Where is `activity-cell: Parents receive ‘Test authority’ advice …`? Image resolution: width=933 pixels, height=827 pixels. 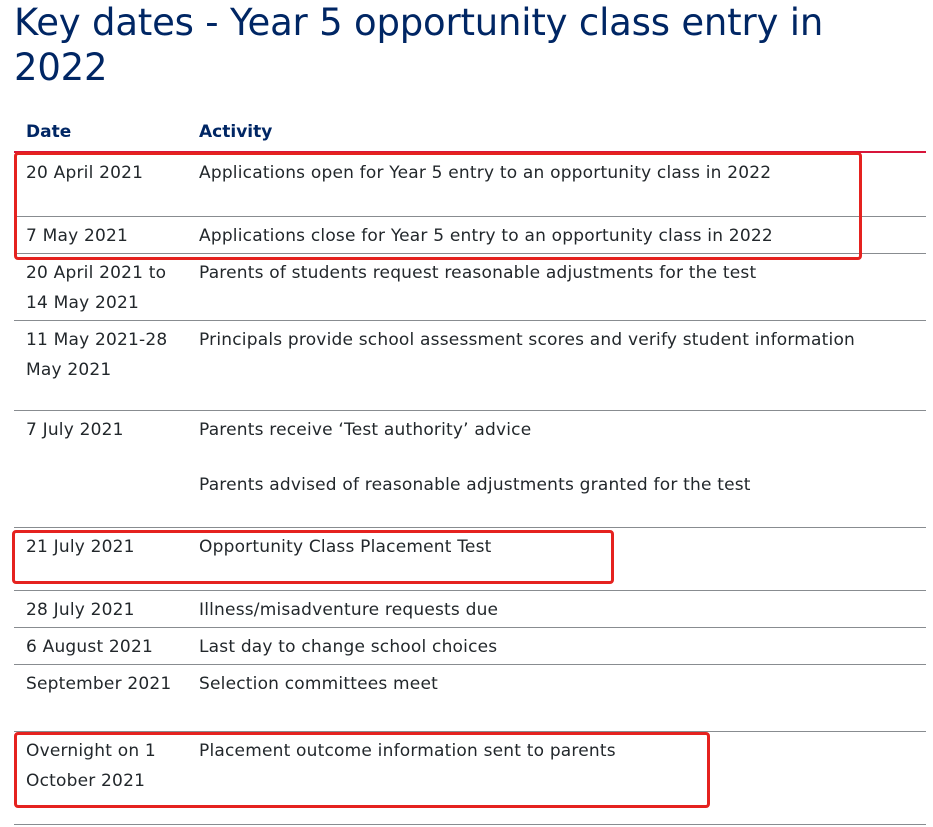
activity-cell: Parents receive ‘Test authority’ advice … is located at coordinates (556, 469).